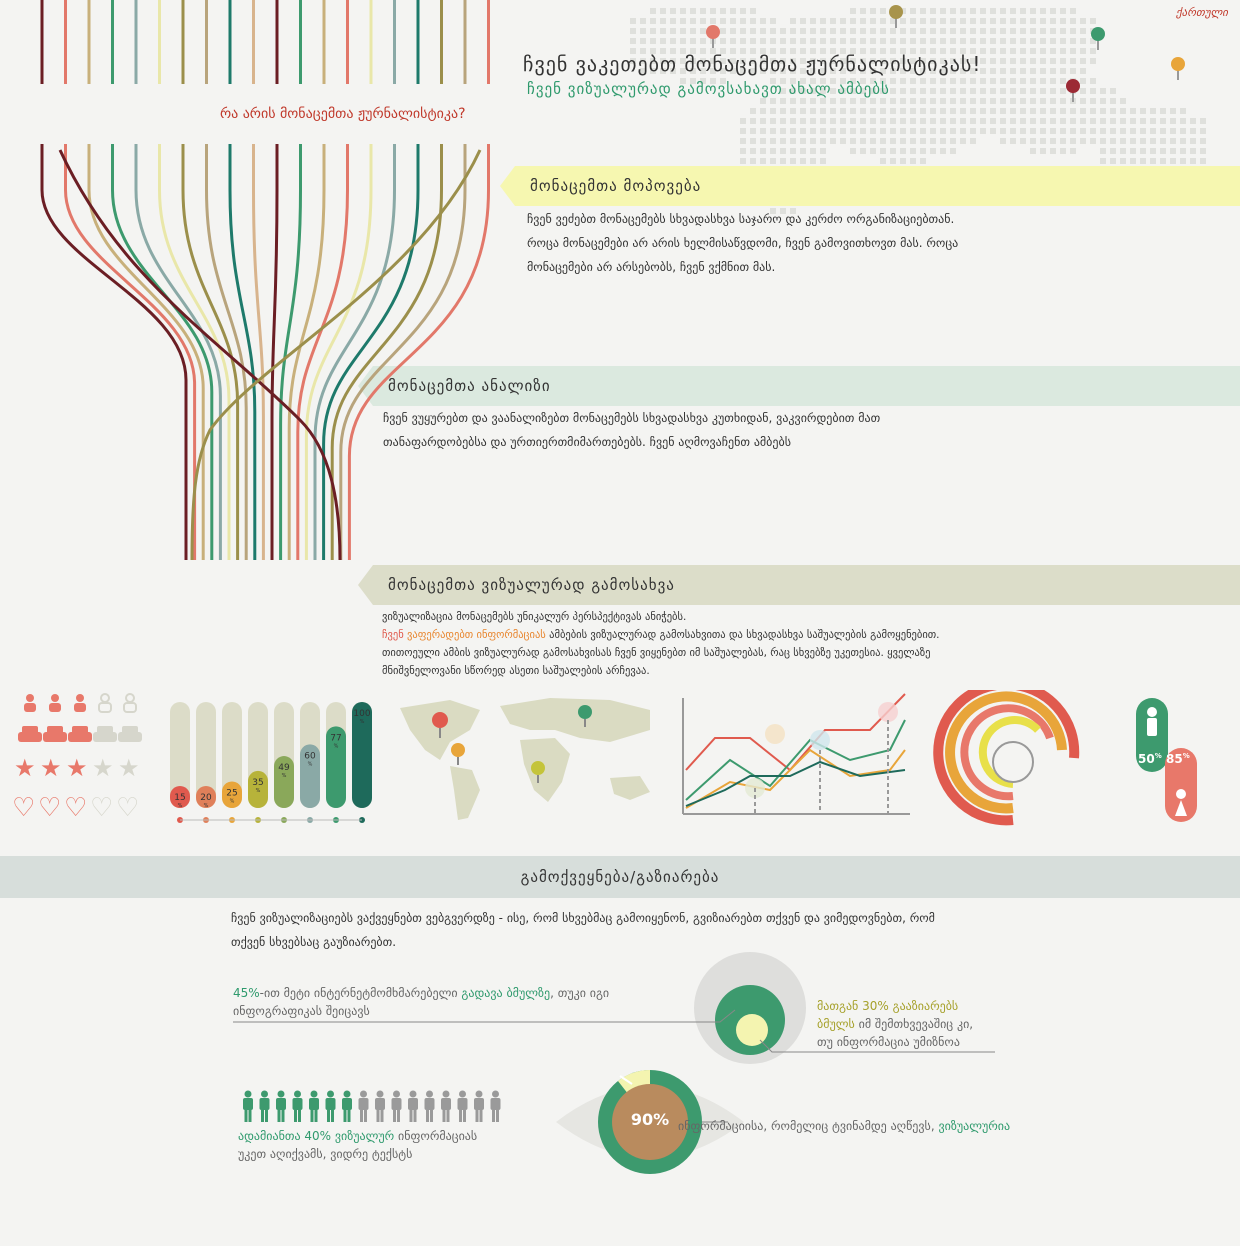 The width and height of the screenshot is (1240, 1246). I want to click on bar-value-label: 49, so click(284, 768).